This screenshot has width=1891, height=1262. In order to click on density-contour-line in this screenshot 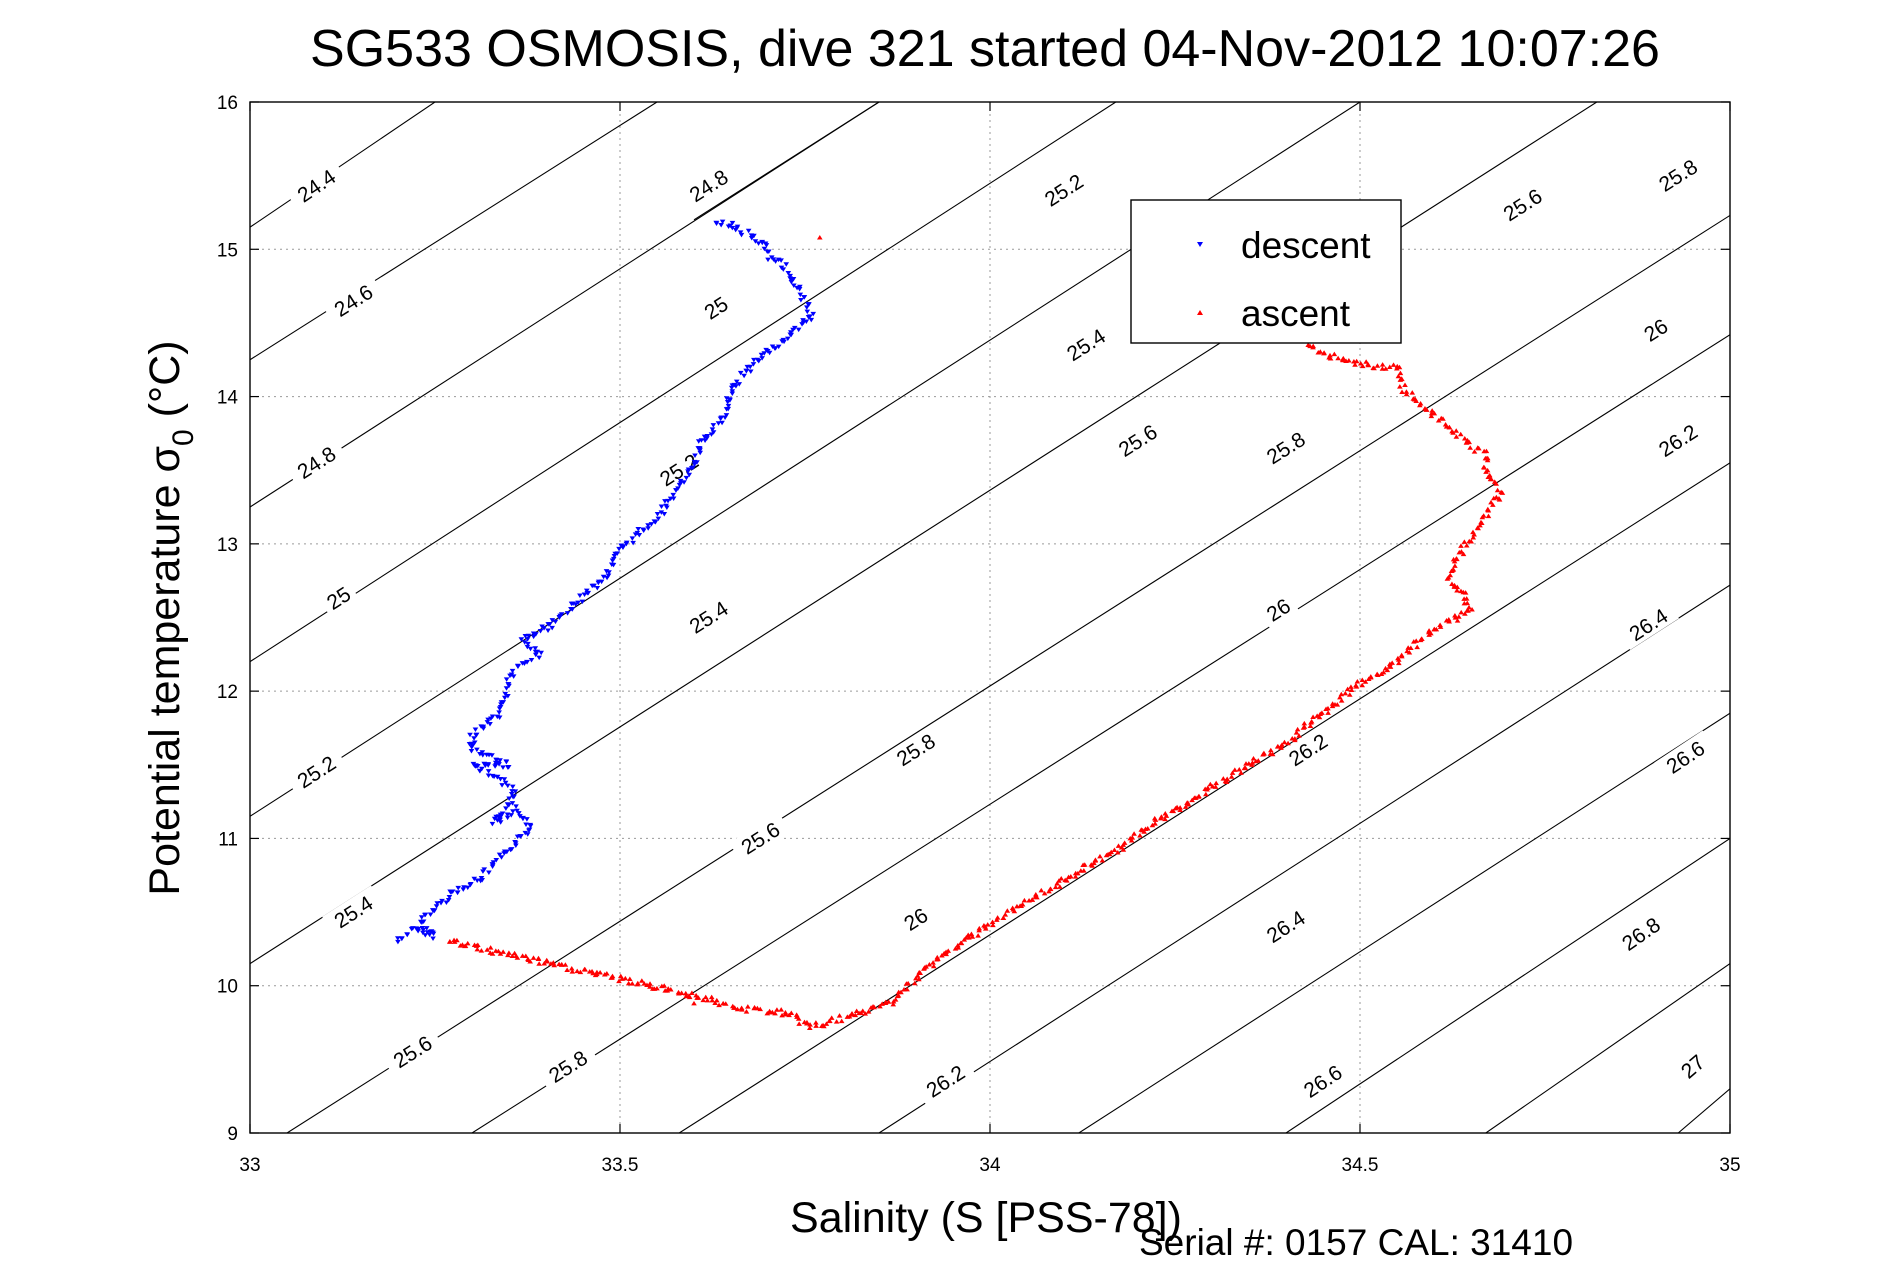, I will do `click(1404, 922)`.